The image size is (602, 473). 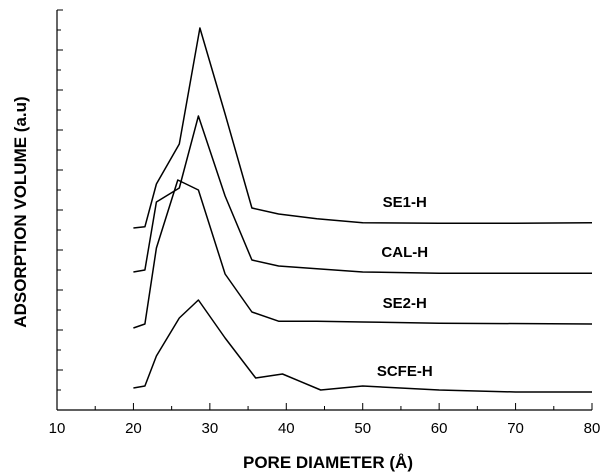 I want to click on x-tick-label: 20, so click(x=133, y=428).